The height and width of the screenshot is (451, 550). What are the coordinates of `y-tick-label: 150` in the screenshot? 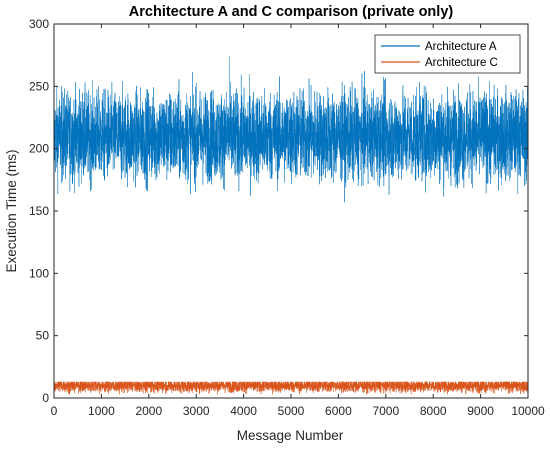 It's located at (39, 211).